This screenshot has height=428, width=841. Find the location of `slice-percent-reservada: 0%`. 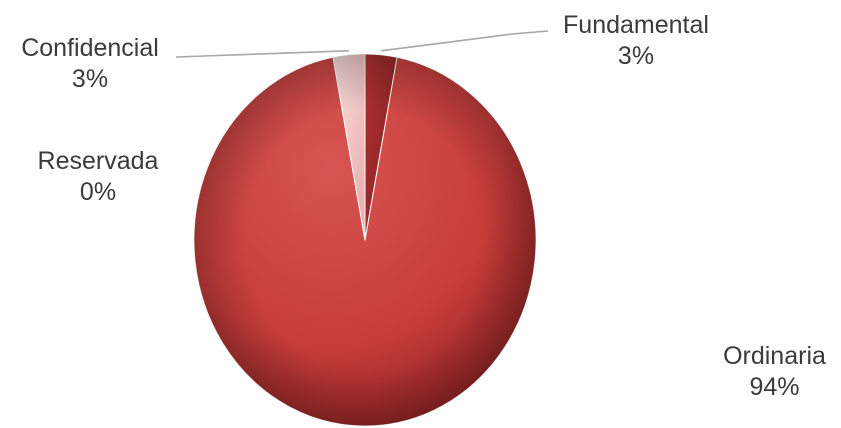

slice-percent-reservada: 0% is located at coordinates (98, 192).